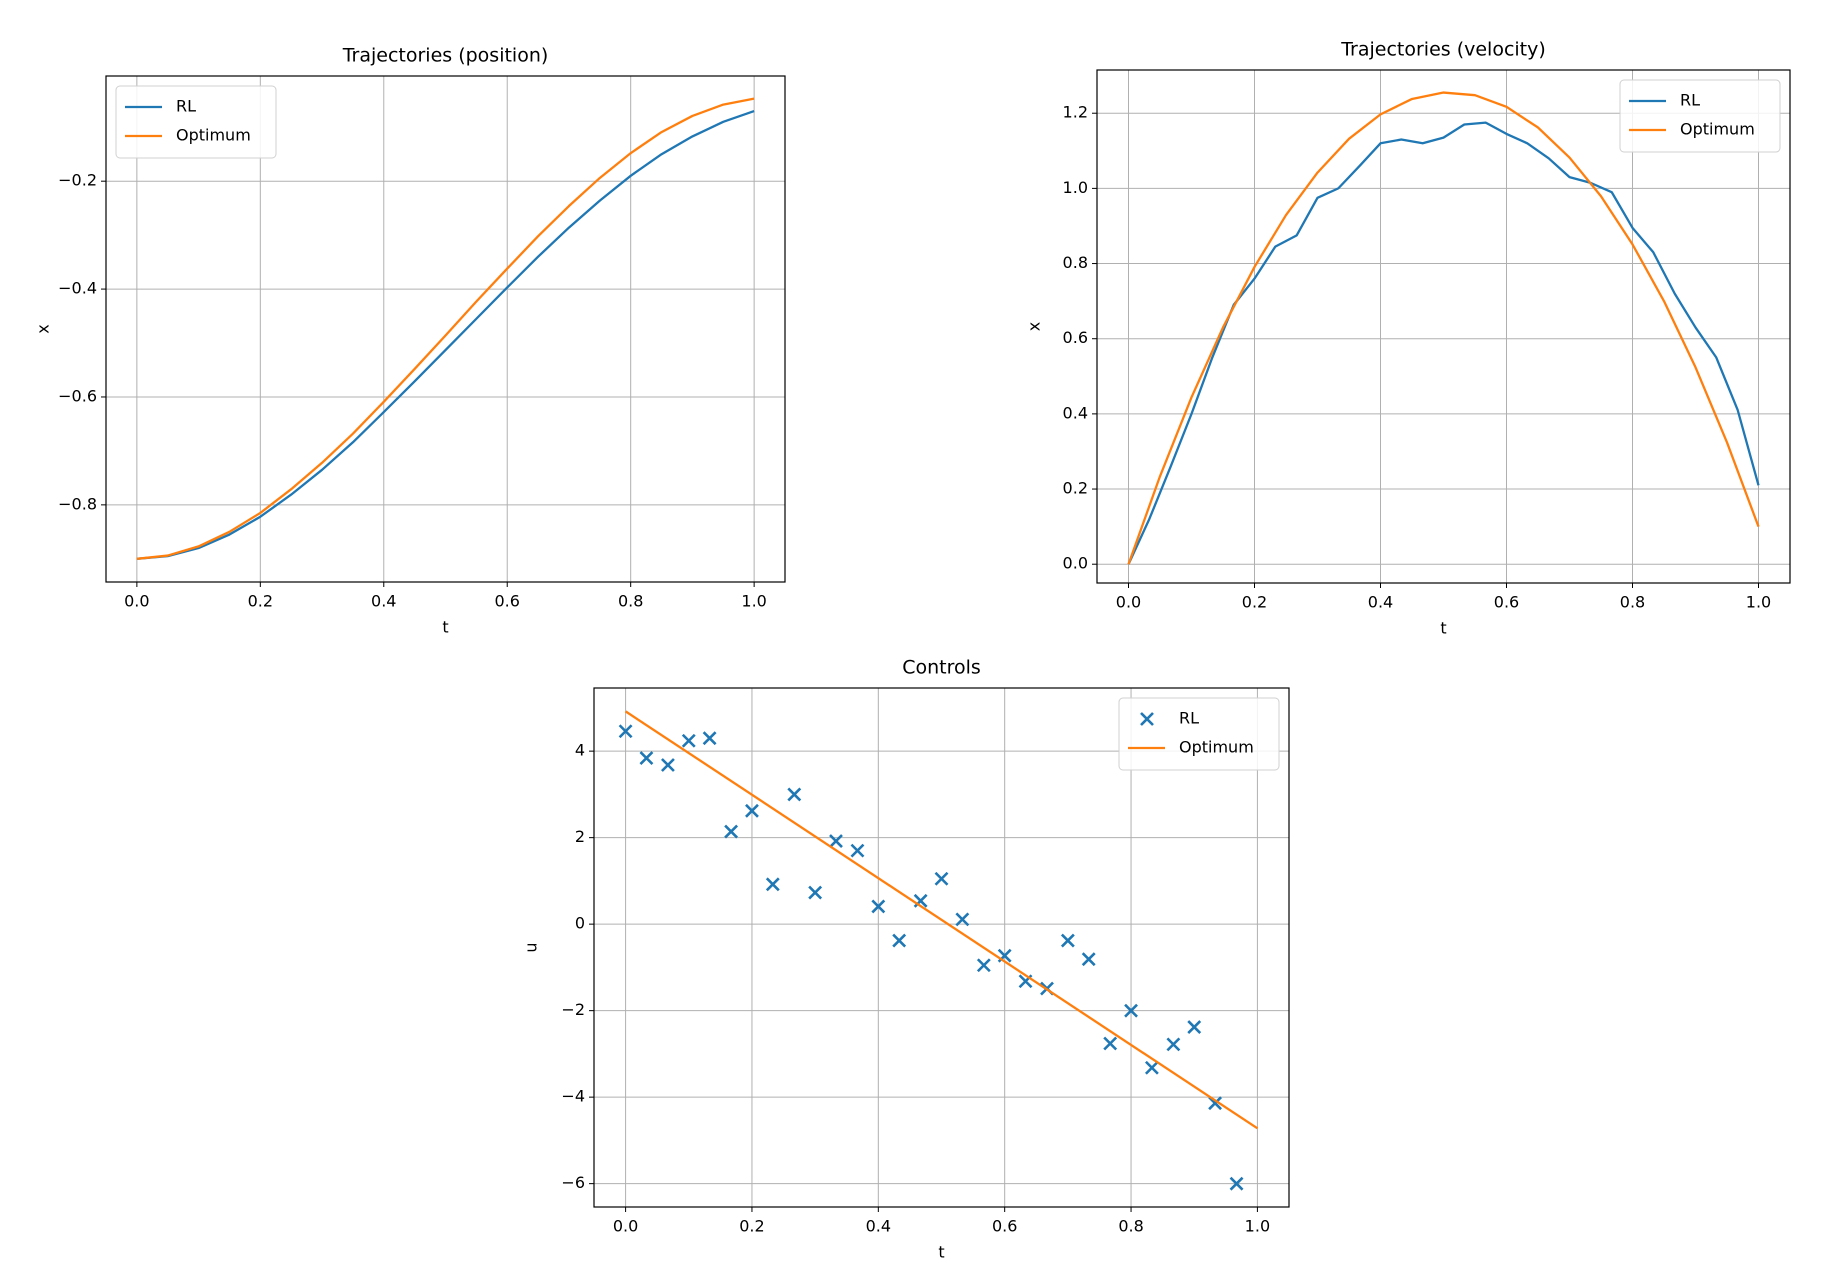 This screenshot has width=1832, height=1280. Describe the element at coordinates (1147, 719) in the screenshot. I see `legend-marker` at that location.